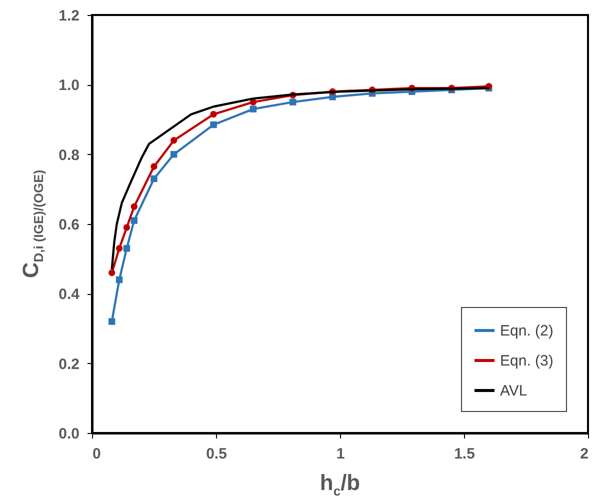 This screenshot has width=595, height=503. What do you see at coordinates (69, 85) in the screenshot?
I see `y-tick-label: 1.0` at bounding box center [69, 85].